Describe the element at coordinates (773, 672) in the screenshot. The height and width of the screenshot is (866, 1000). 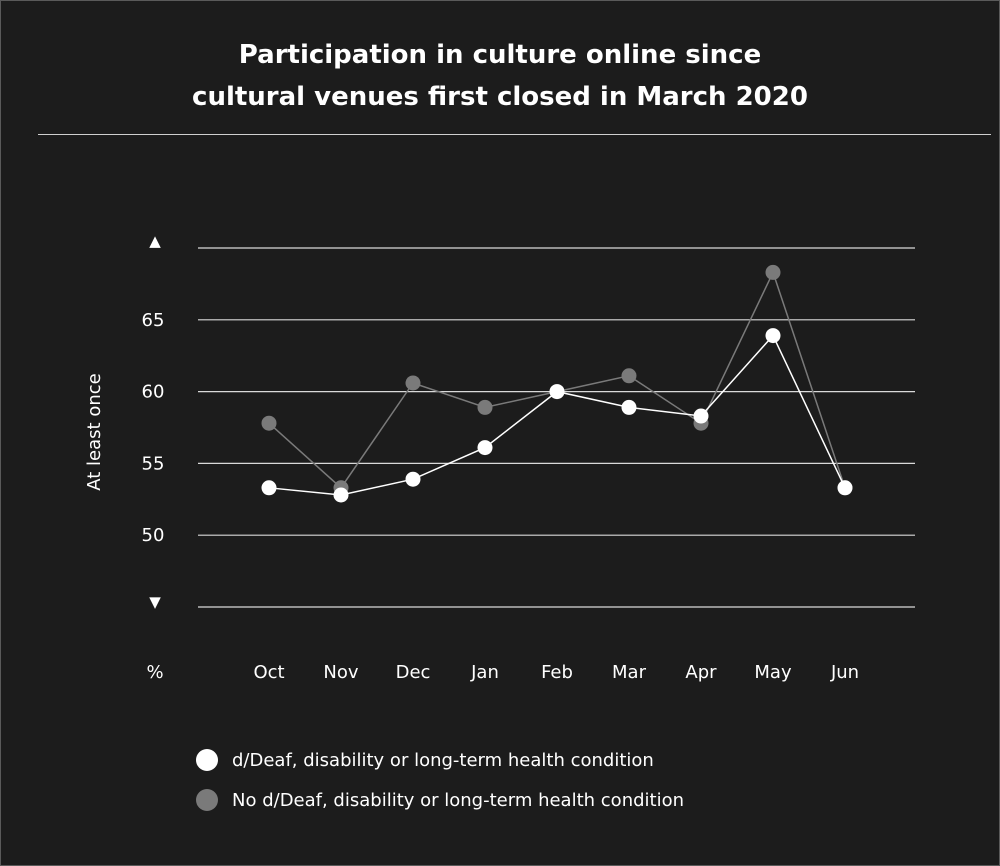
I see `x-tick-label-may: May` at that location.